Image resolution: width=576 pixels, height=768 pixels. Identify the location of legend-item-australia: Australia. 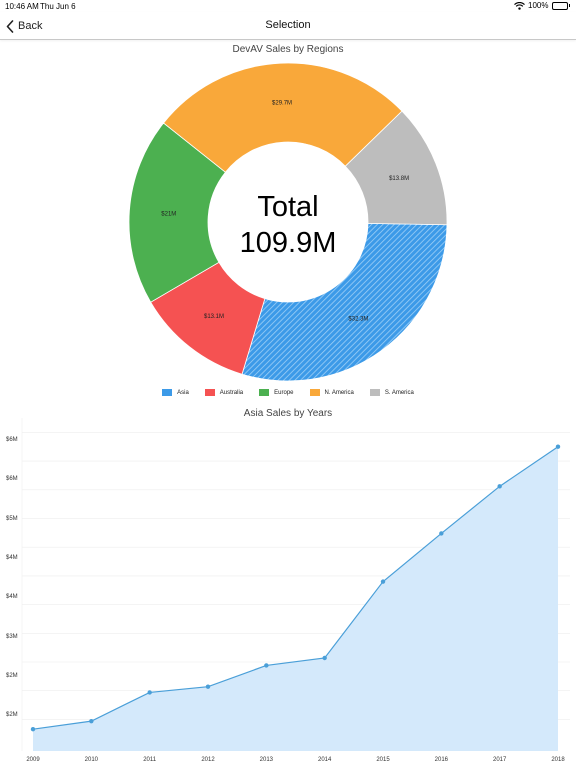
(224, 392).